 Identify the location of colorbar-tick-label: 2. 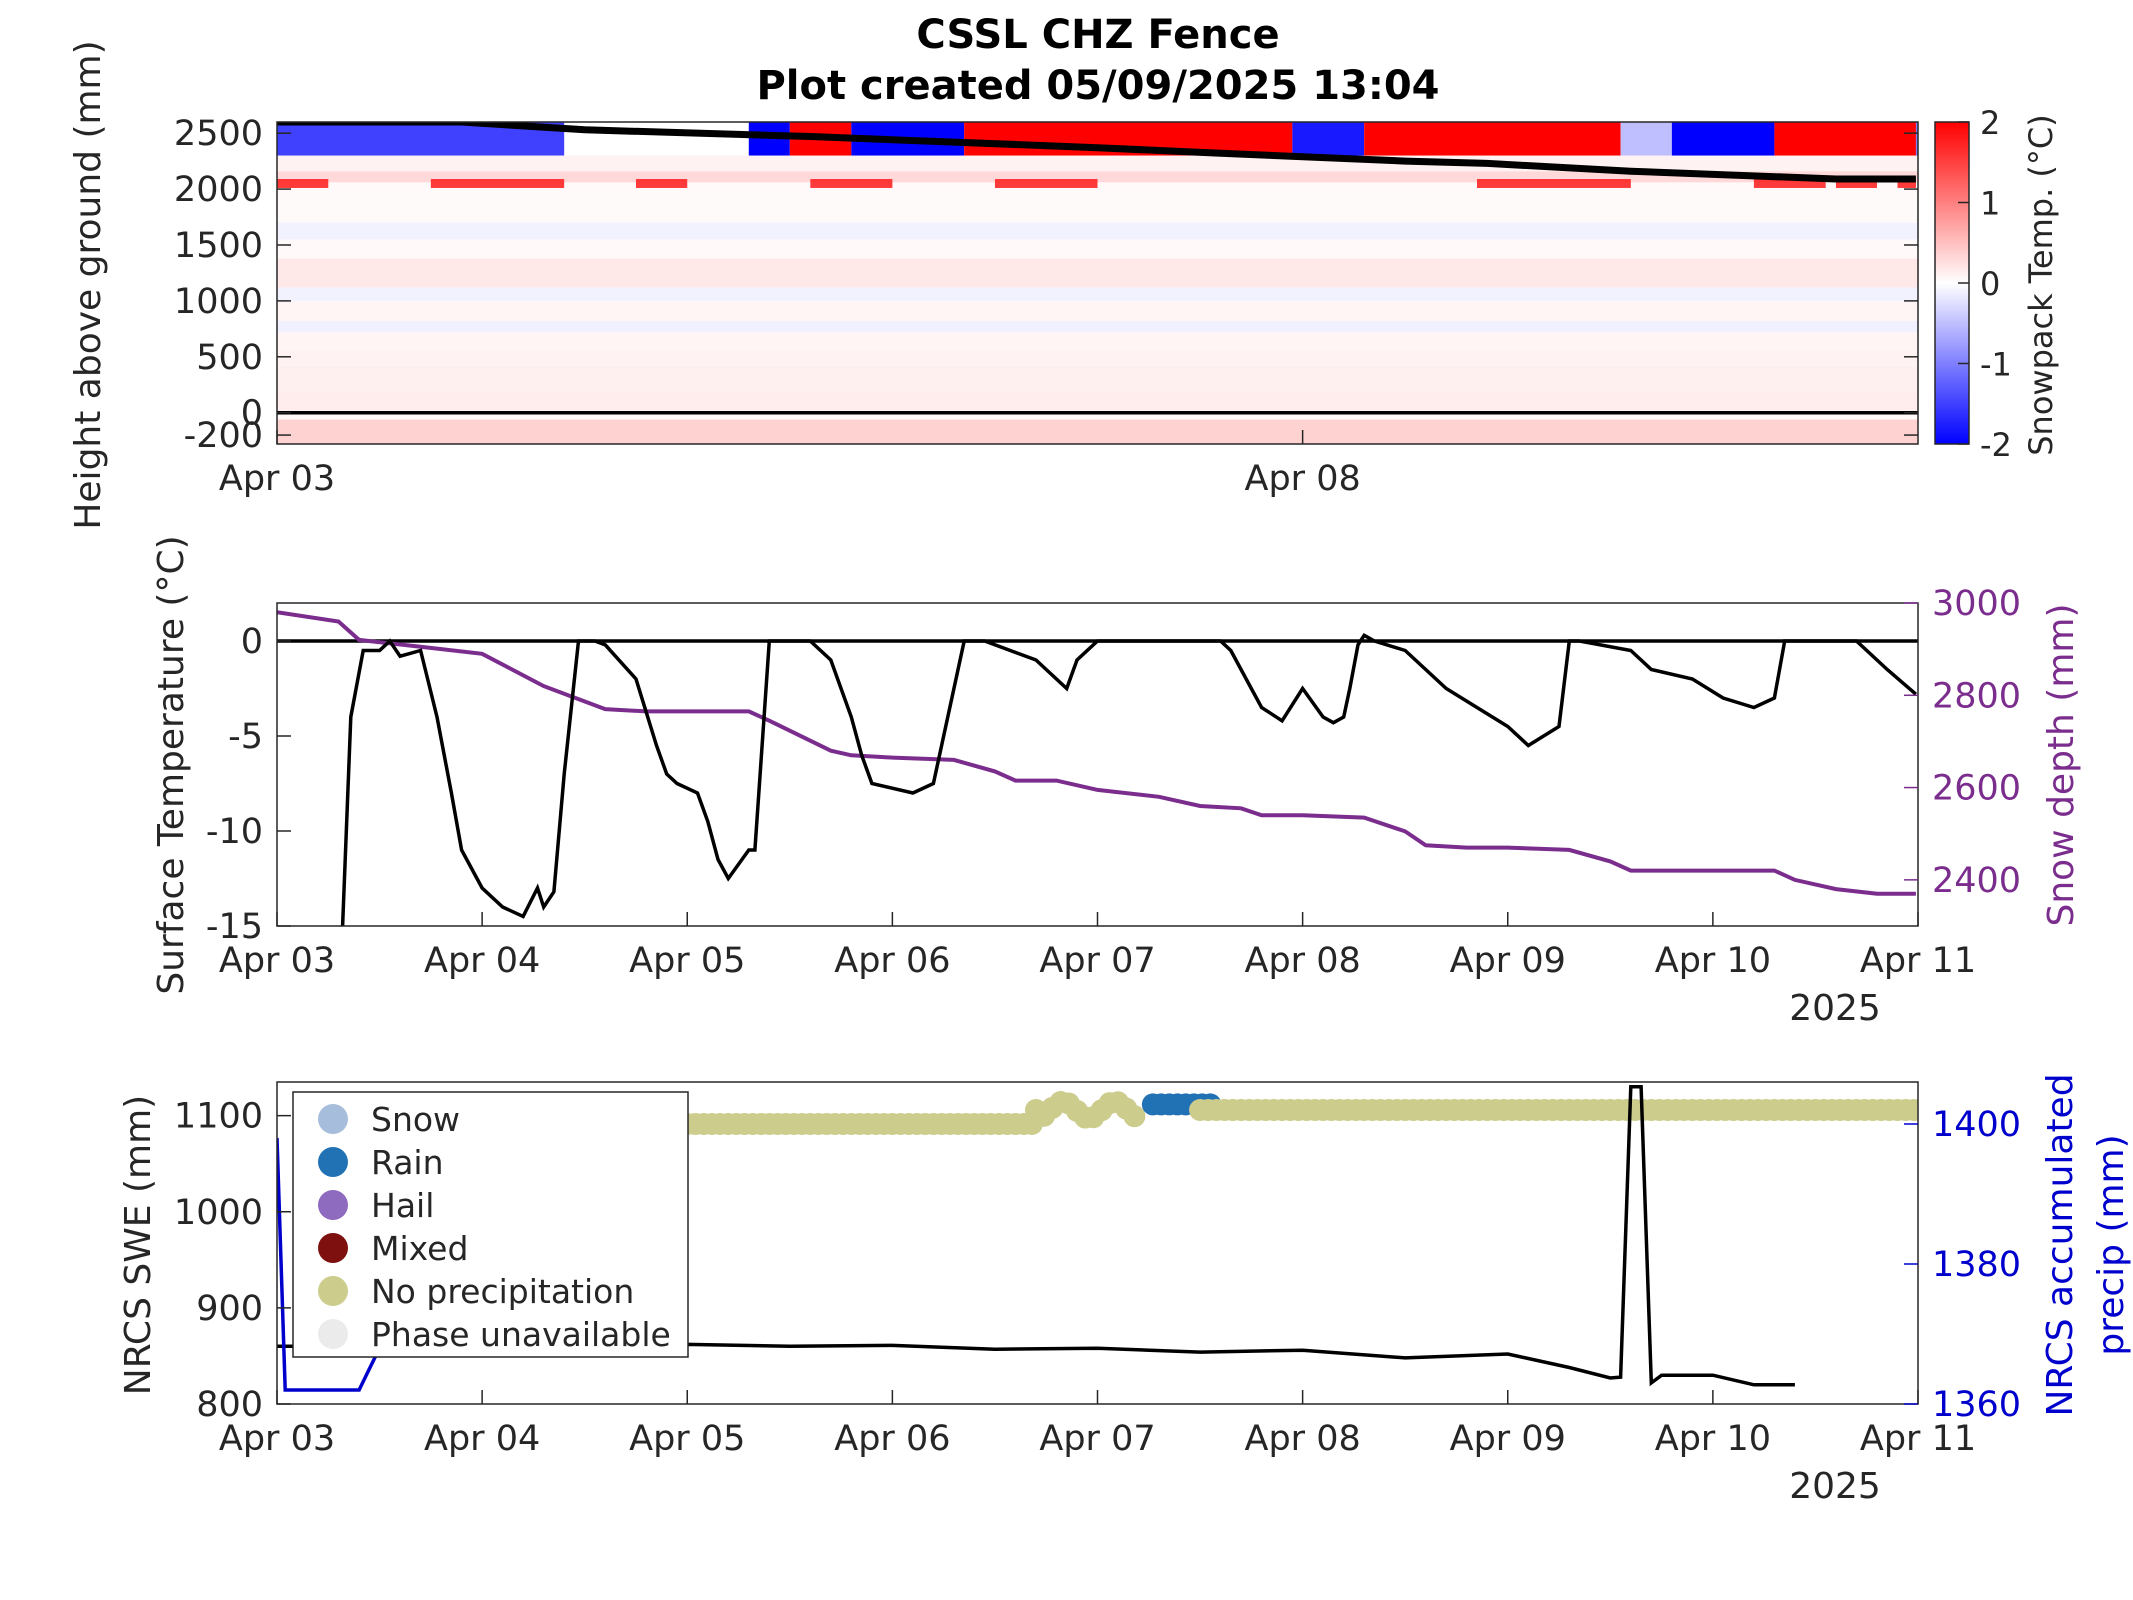
(1990, 123).